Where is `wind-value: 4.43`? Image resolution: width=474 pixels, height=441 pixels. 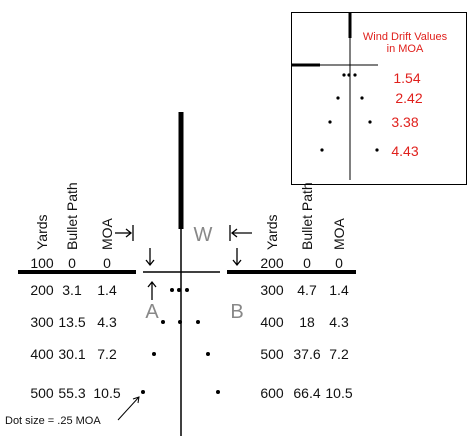
wind-value: 4.43 is located at coordinates (404, 151).